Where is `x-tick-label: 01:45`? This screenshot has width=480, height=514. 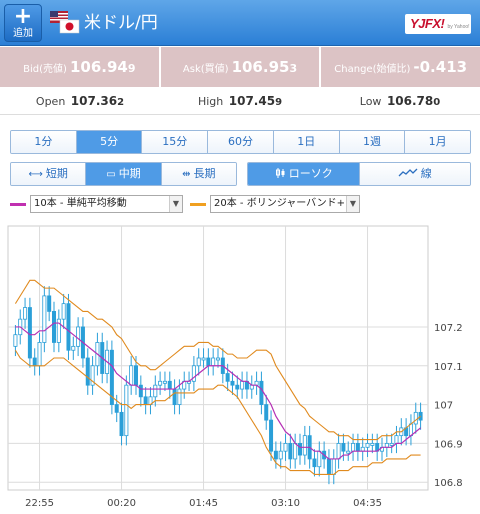
x-tick-label: 01:45 is located at coordinates (203, 503).